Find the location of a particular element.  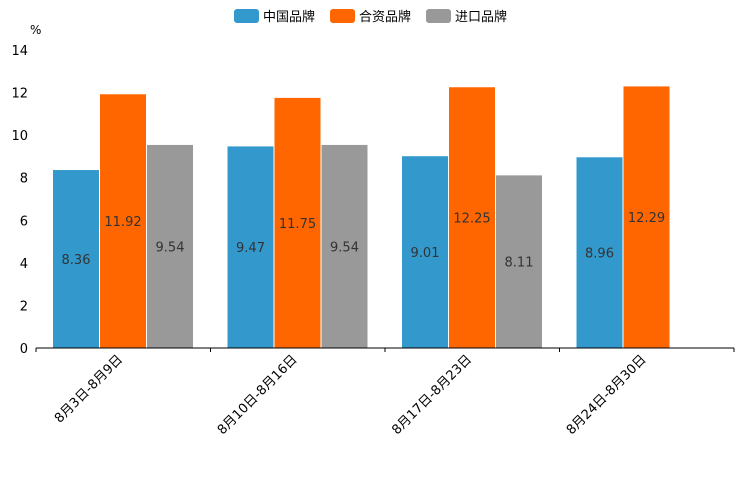

x-tick-label-2: 8月17日-8月23日 is located at coordinates (432, 395).